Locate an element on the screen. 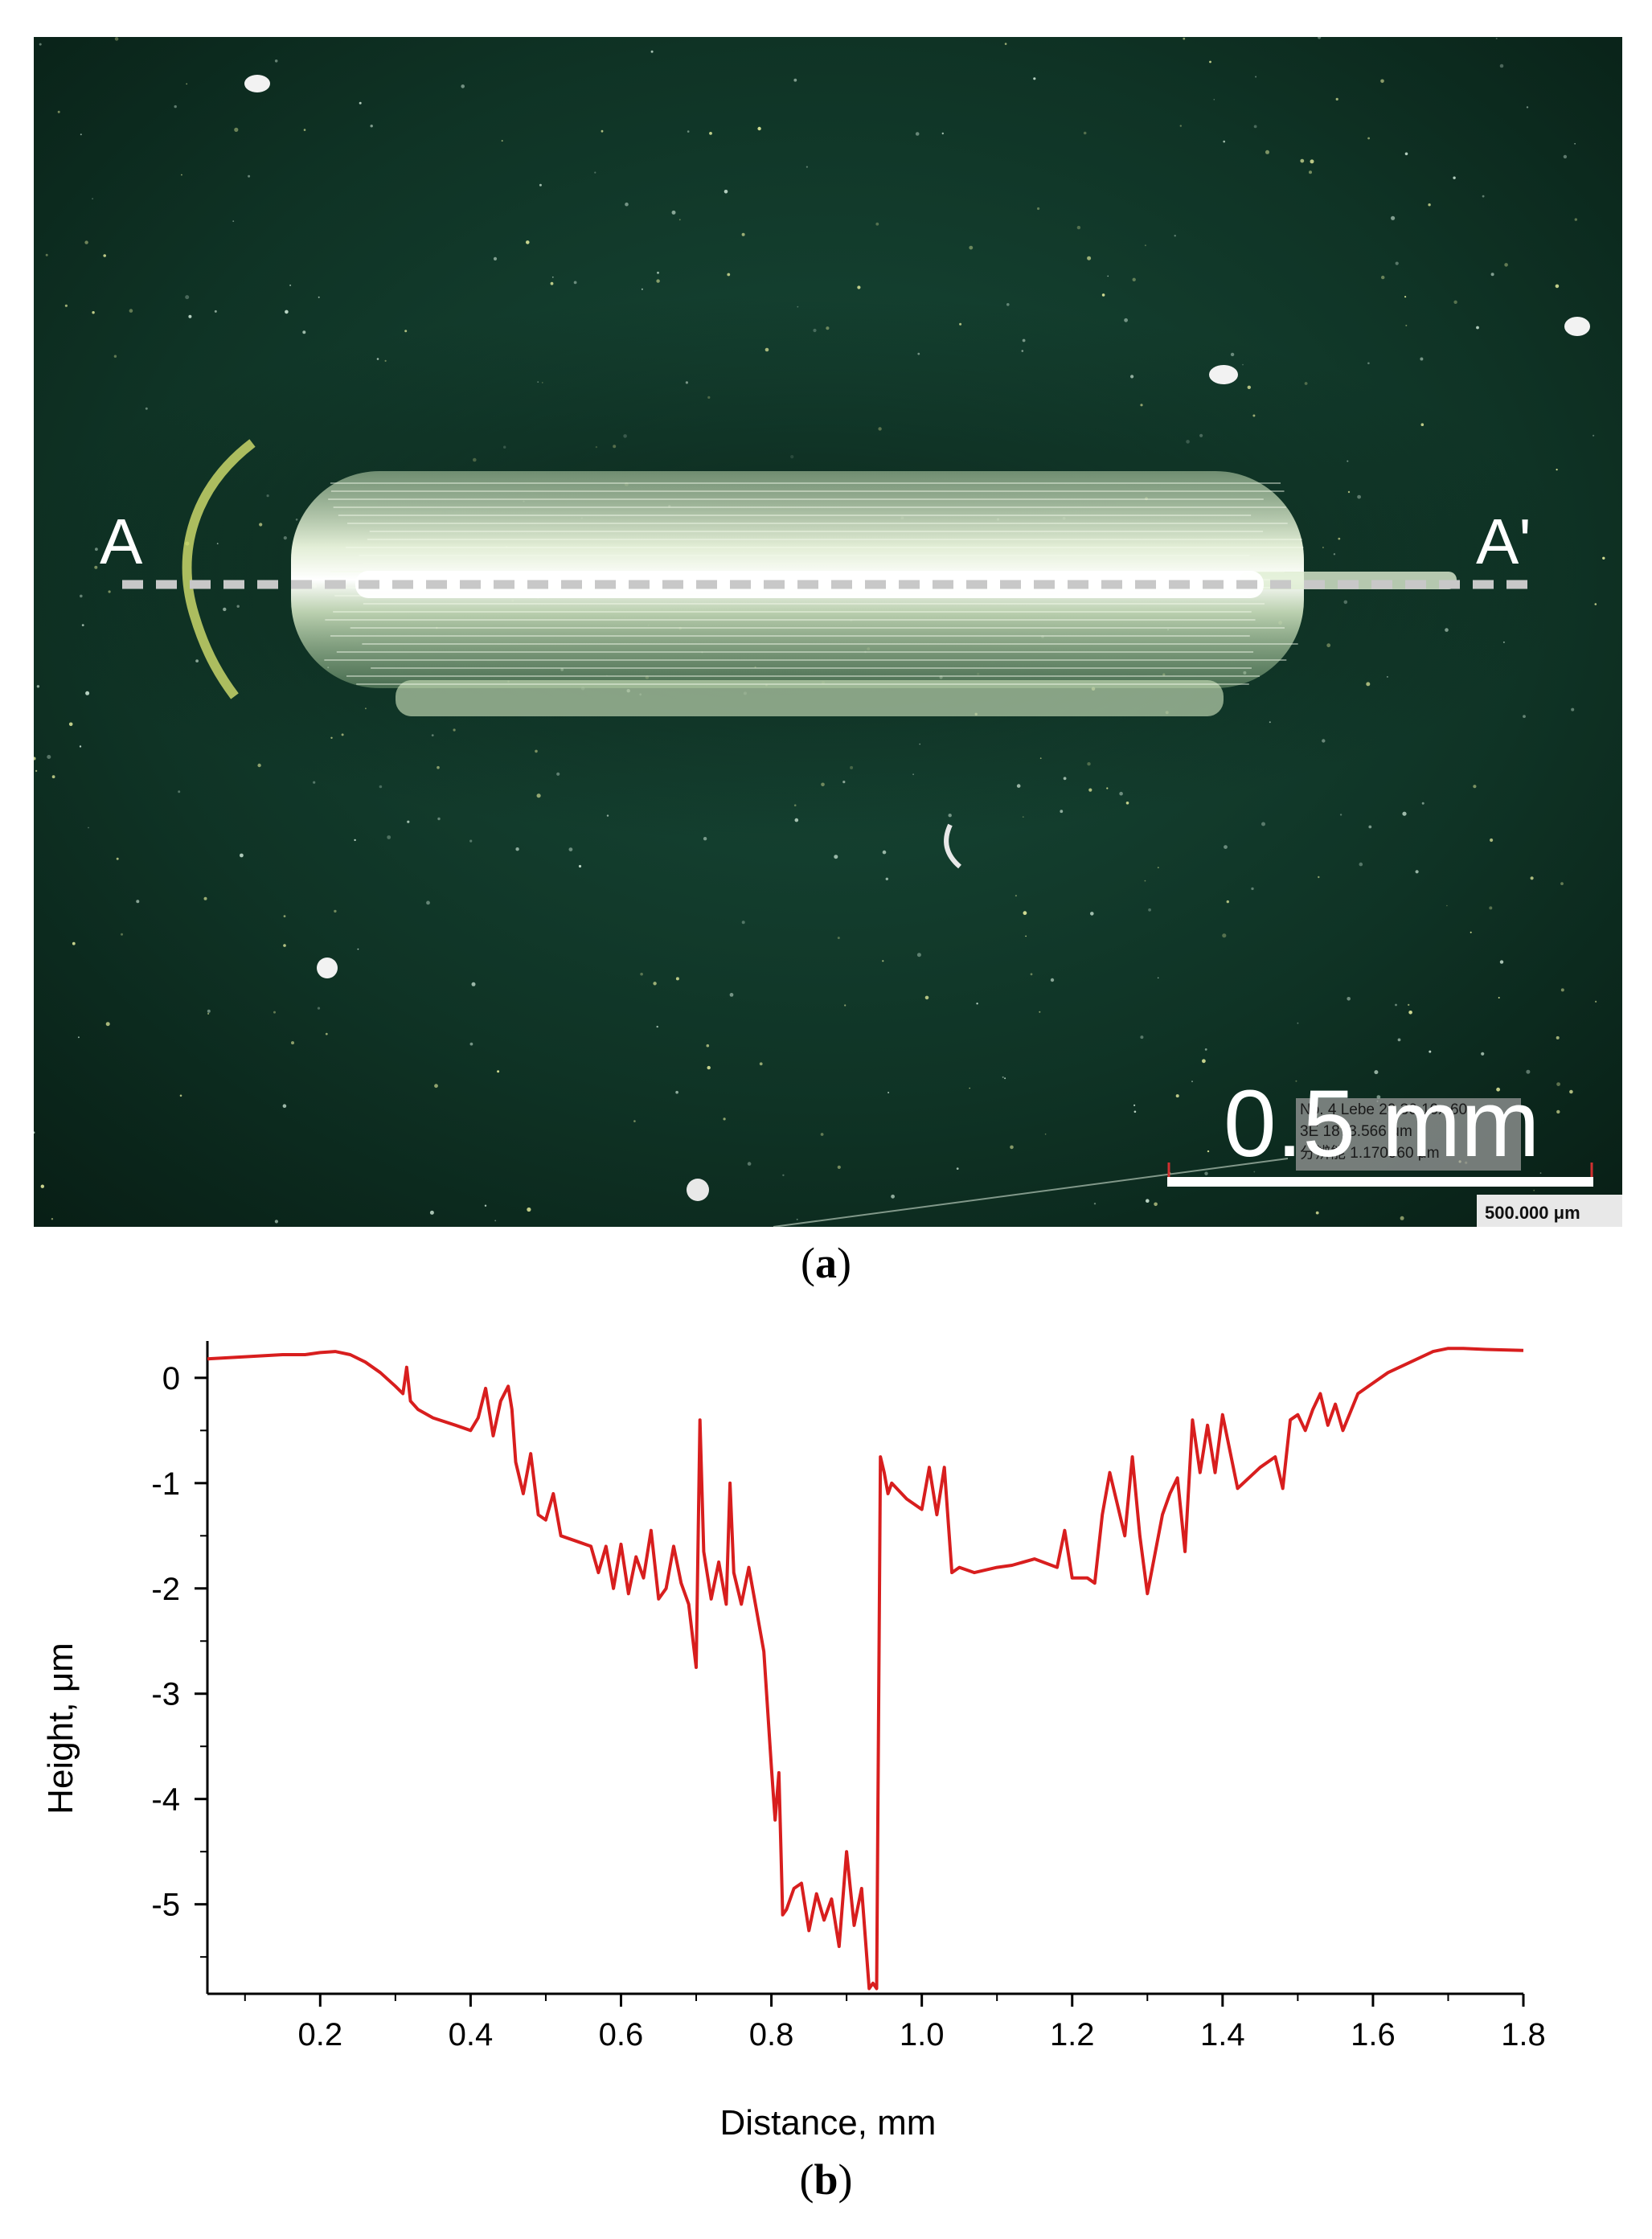 Image resolution: width=1652 pixels, height=2239 pixels. x-axis-ticks: 0.2 0.4 0.6 0.8 1.0 1.2 1.4 1.6 1.8 is located at coordinates (895, 2023).